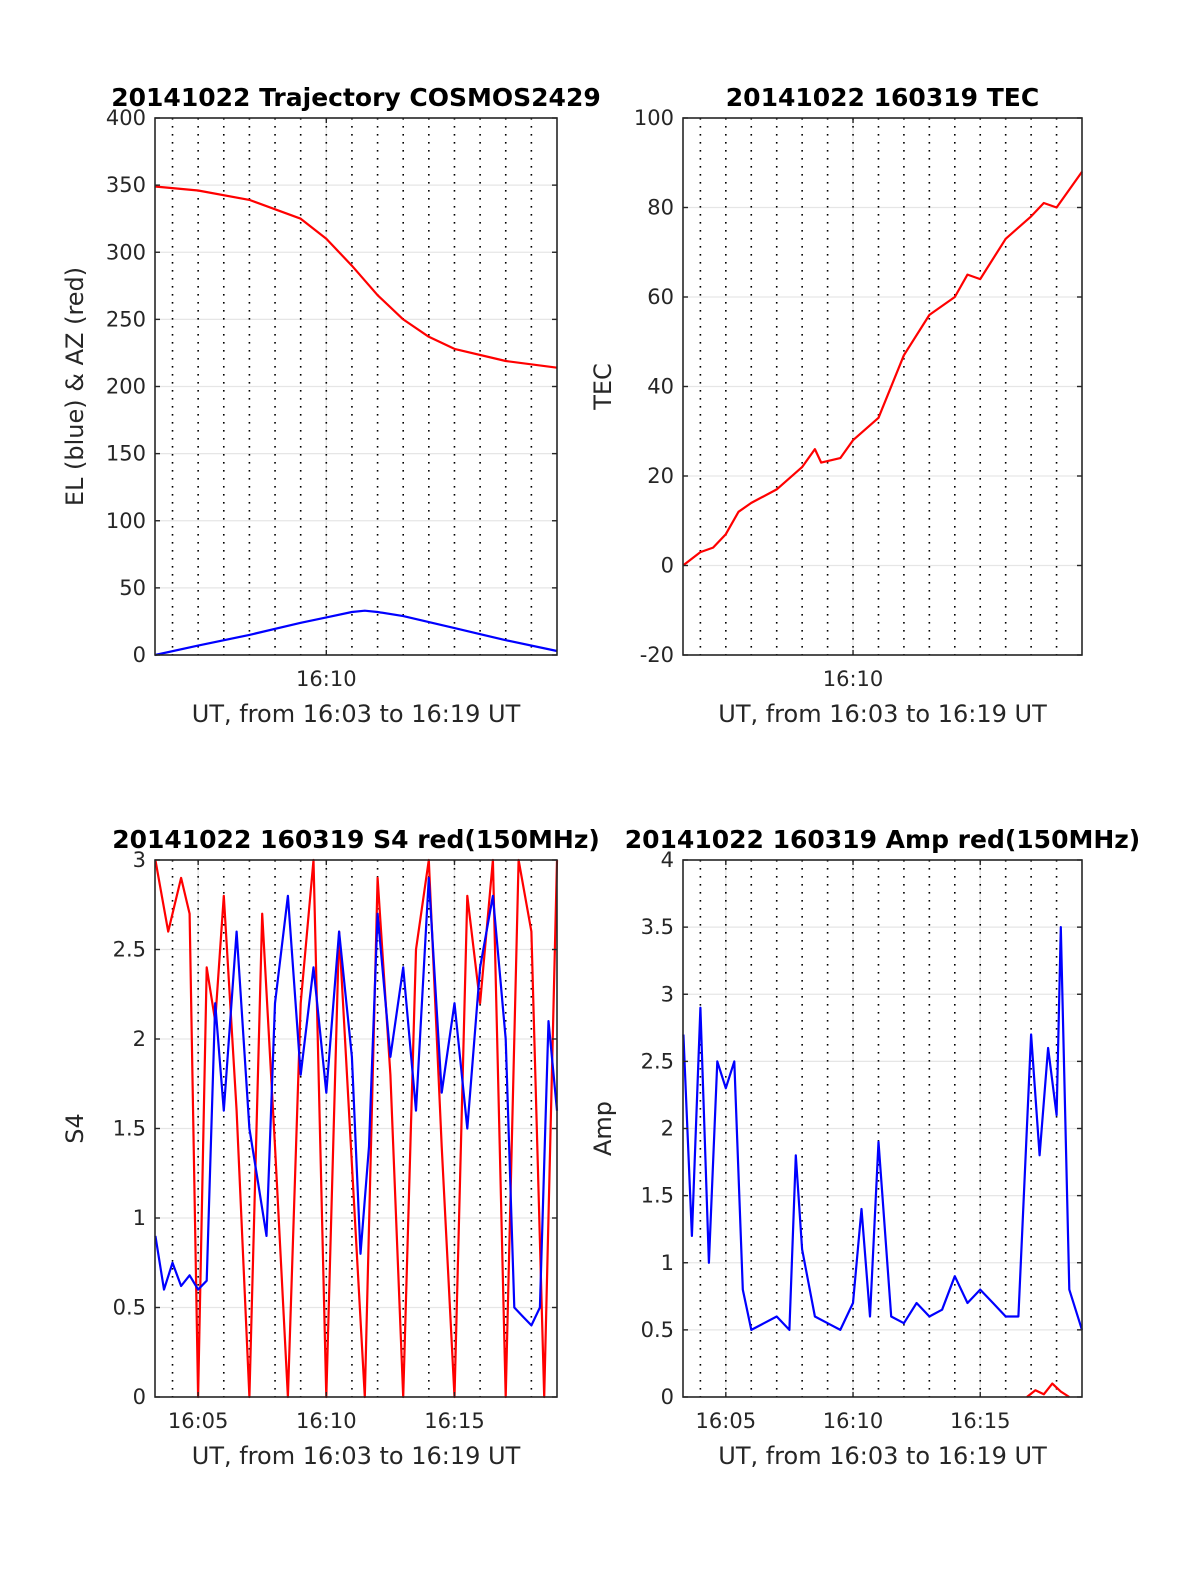  What do you see at coordinates (657, 655) in the screenshot?
I see `tec-ytick-label-0: -20` at bounding box center [657, 655].